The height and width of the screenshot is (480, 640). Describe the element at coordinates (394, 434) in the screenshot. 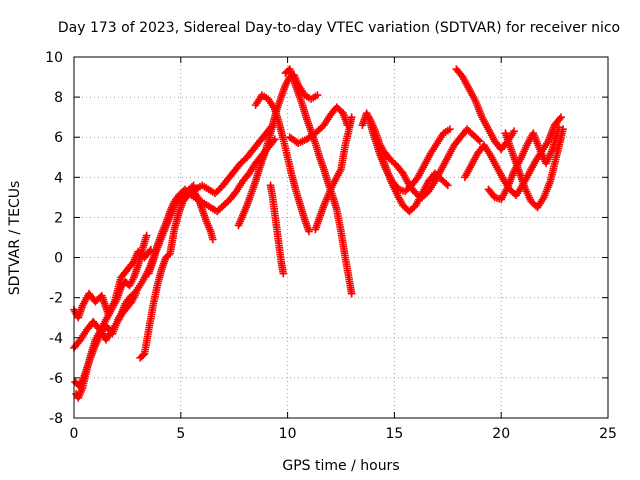

I see `x-tick-label: 15` at that location.